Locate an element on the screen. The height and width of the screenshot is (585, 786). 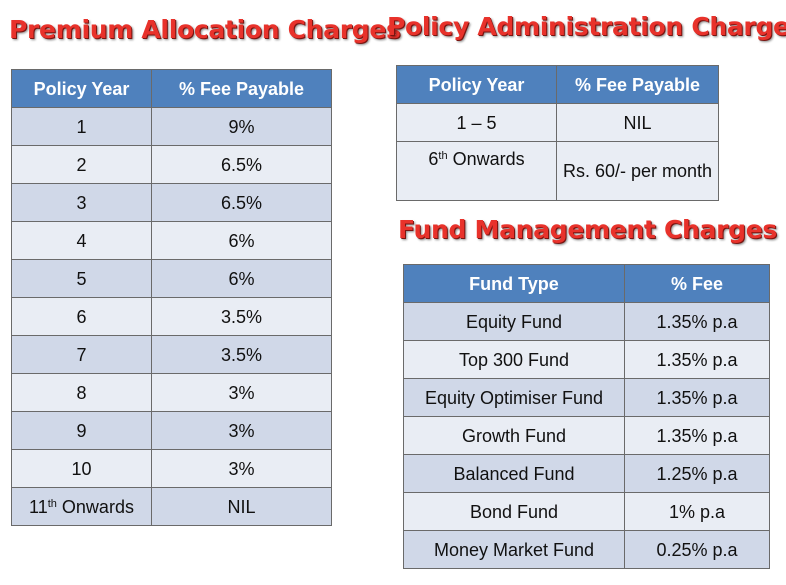
policy-year-cell: 7 is located at coordinates (81, 354).